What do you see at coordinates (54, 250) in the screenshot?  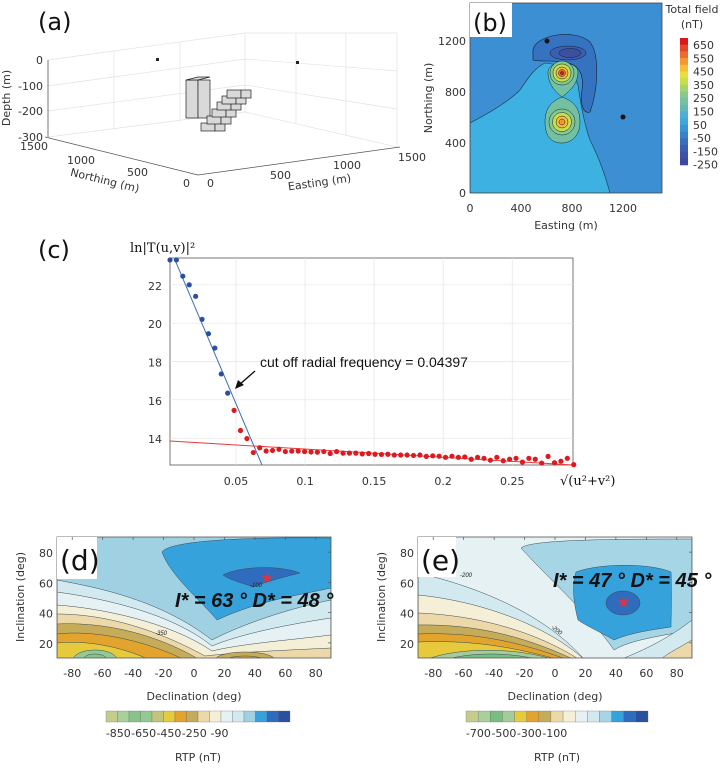 I see `panel-label-c: (c)` at bounding box center [54, 250].